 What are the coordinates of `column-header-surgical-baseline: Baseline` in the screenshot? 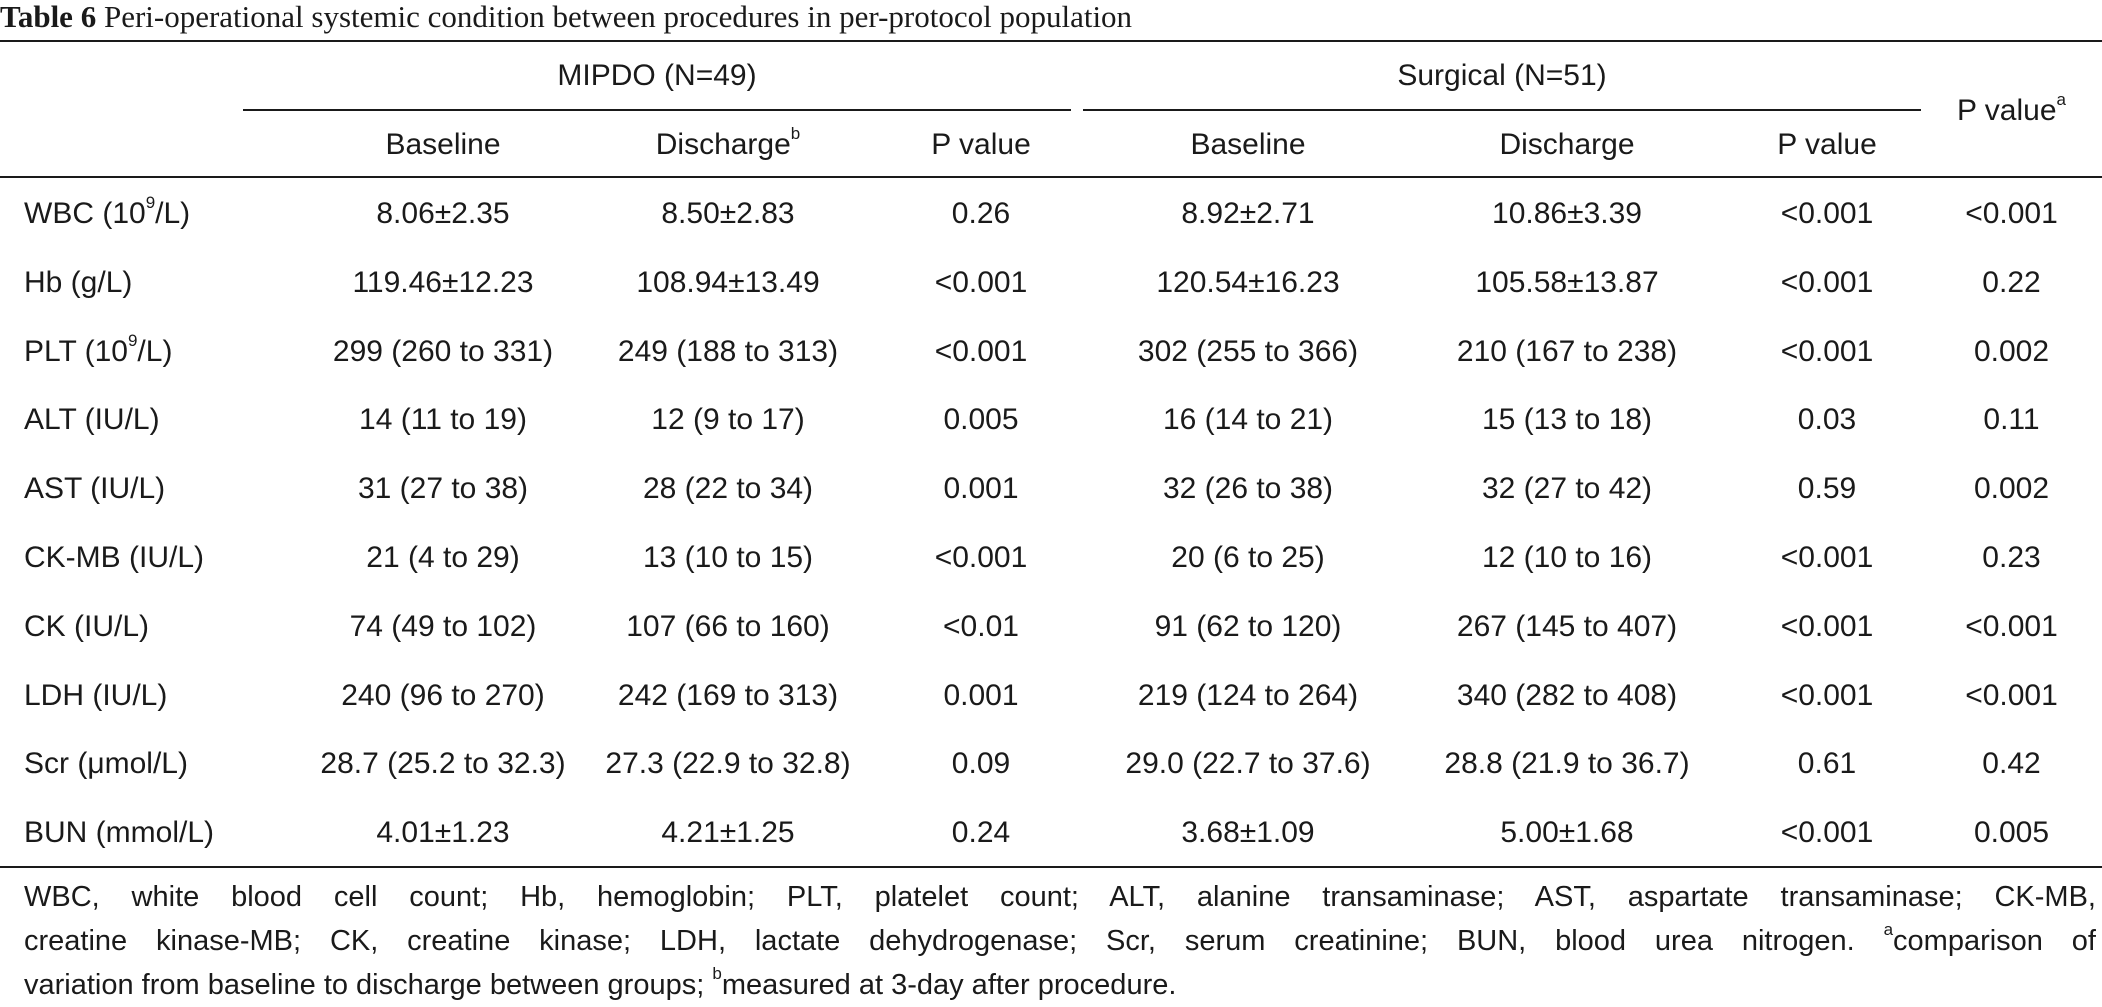 It's located at (1248, 144).